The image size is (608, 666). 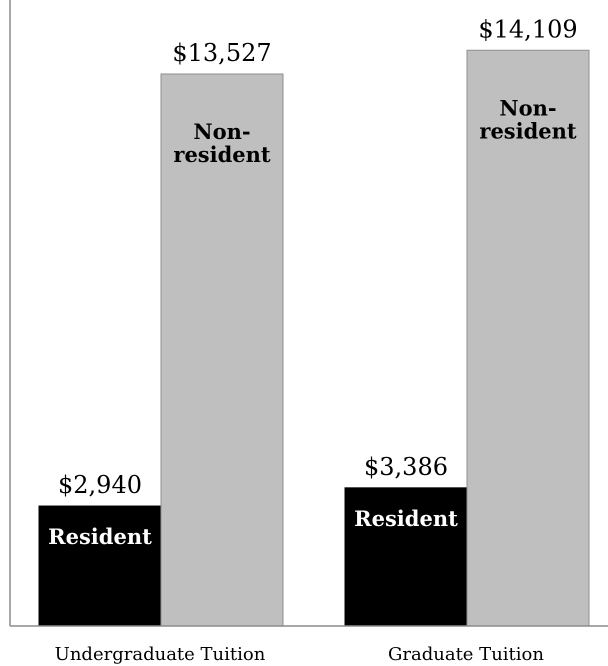 I want to click on bar-label-graduate-tuition-non-resident-line-1: Non-, so click(x=527, y=107).